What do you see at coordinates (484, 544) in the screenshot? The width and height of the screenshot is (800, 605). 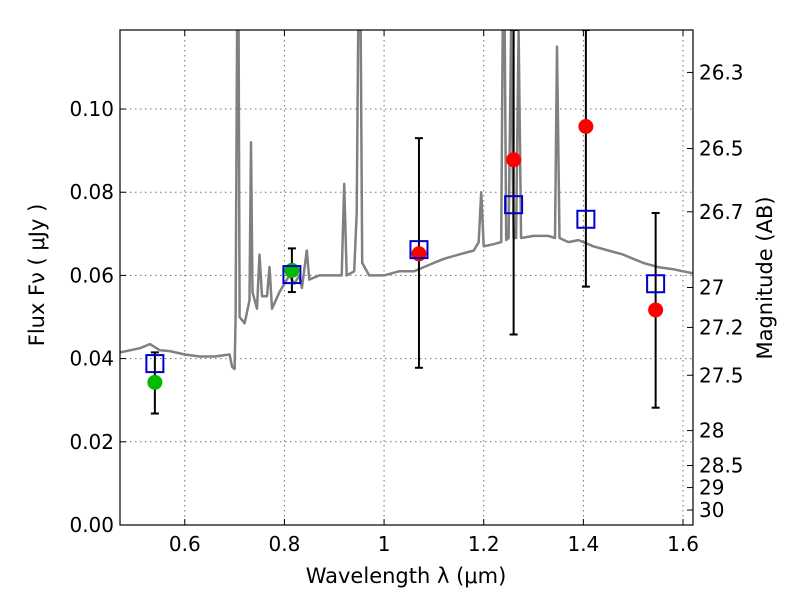 I see `x-tick-label: 1.2` at bounding box center [484, 544].